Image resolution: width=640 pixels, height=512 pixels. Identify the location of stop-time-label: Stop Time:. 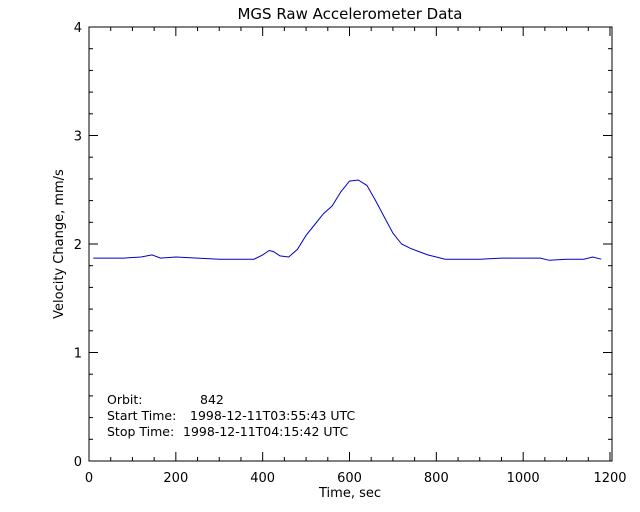
(140, 431).